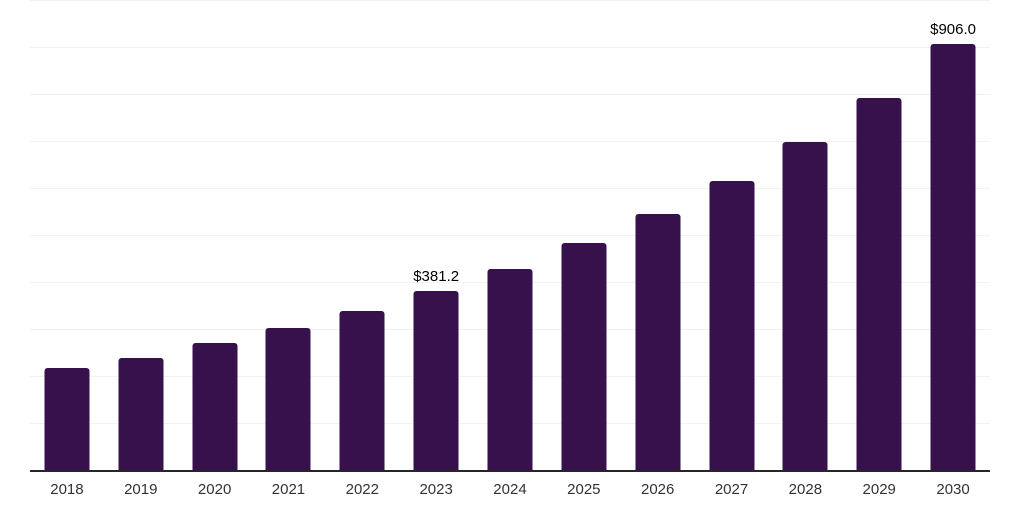 This screenshot has width=1024, height=512. What do you see at coordinates (436, 489) in the screenshot?
I see `x-tick-label-2023: 2023` at bounding box center [436, 489].